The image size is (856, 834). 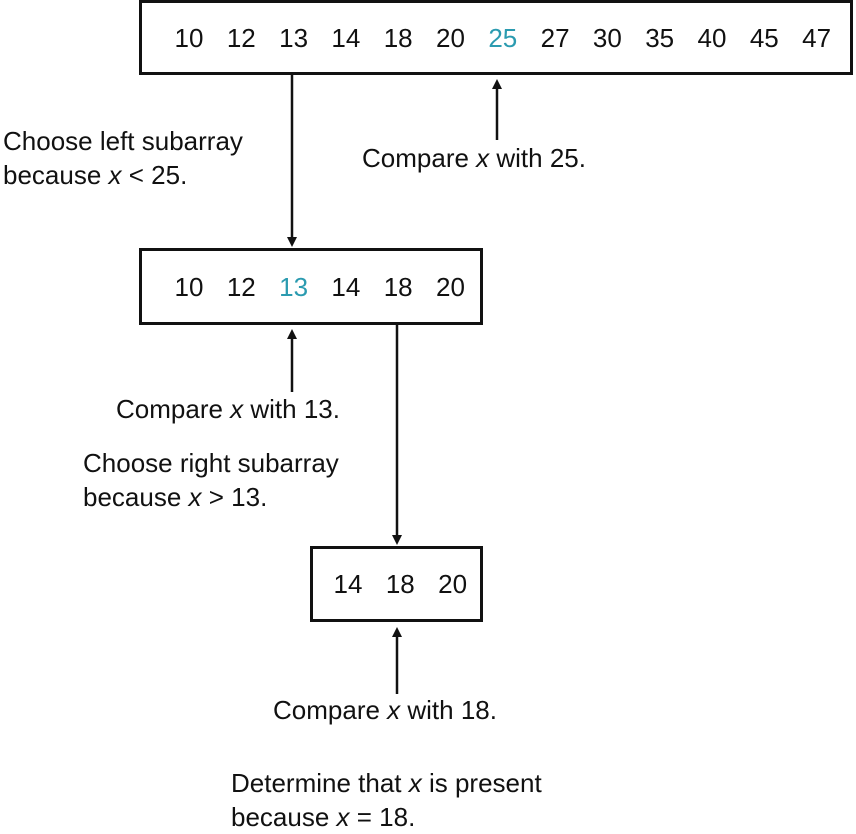 What do you see at coordinates (346, 286) in the screenshot?
I see `left-array-cell: 14` at bounding box center [346, 286].